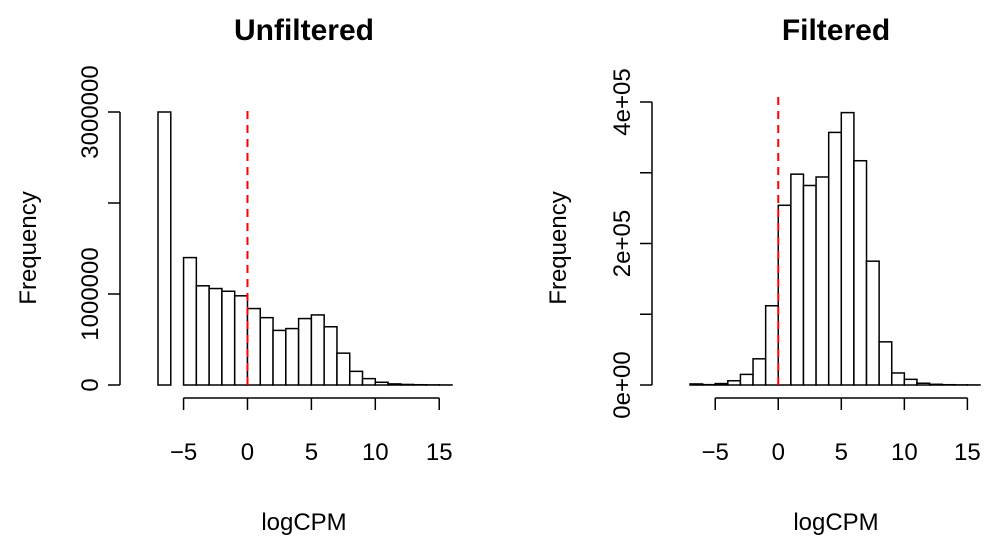 The width and height of the screenshot is (1000, 548). What do you see at coordinates (90, 111) in the screenshot?
I see `y-tick-label: 3000000` at bounding box center [90, 111].